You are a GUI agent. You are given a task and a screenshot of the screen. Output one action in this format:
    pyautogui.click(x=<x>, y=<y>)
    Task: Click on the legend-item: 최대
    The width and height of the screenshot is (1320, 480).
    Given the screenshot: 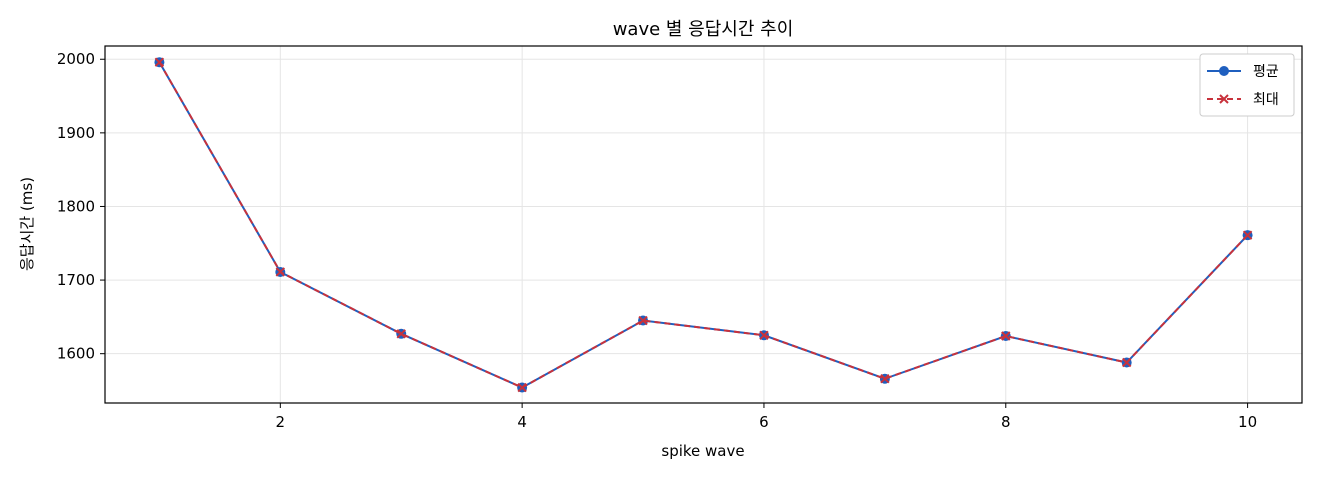 What is the action you would take?
    pyautogui.click(x=1243, y=100)
    